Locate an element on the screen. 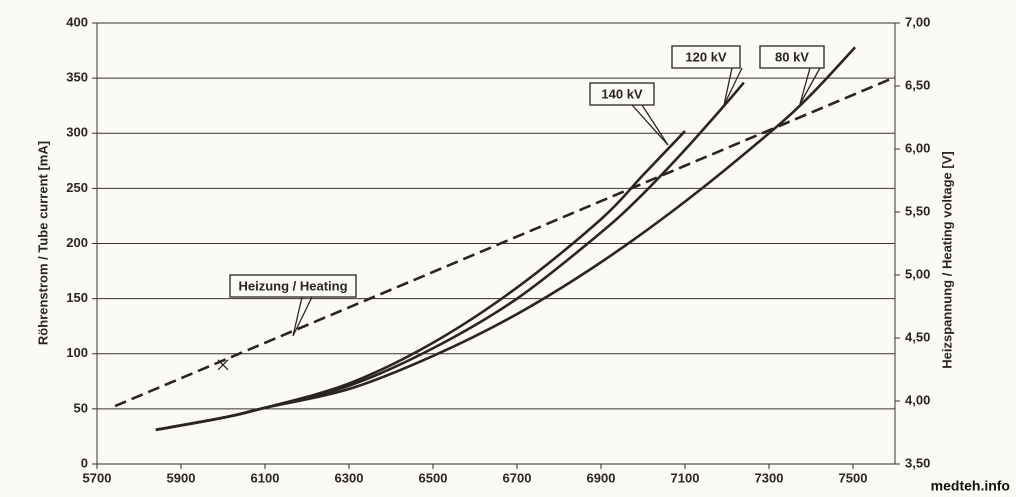 Image resolution: width=1016 pixels, height=497 pixels. y-tick-label: 250 is located at coordinates (77, 187).